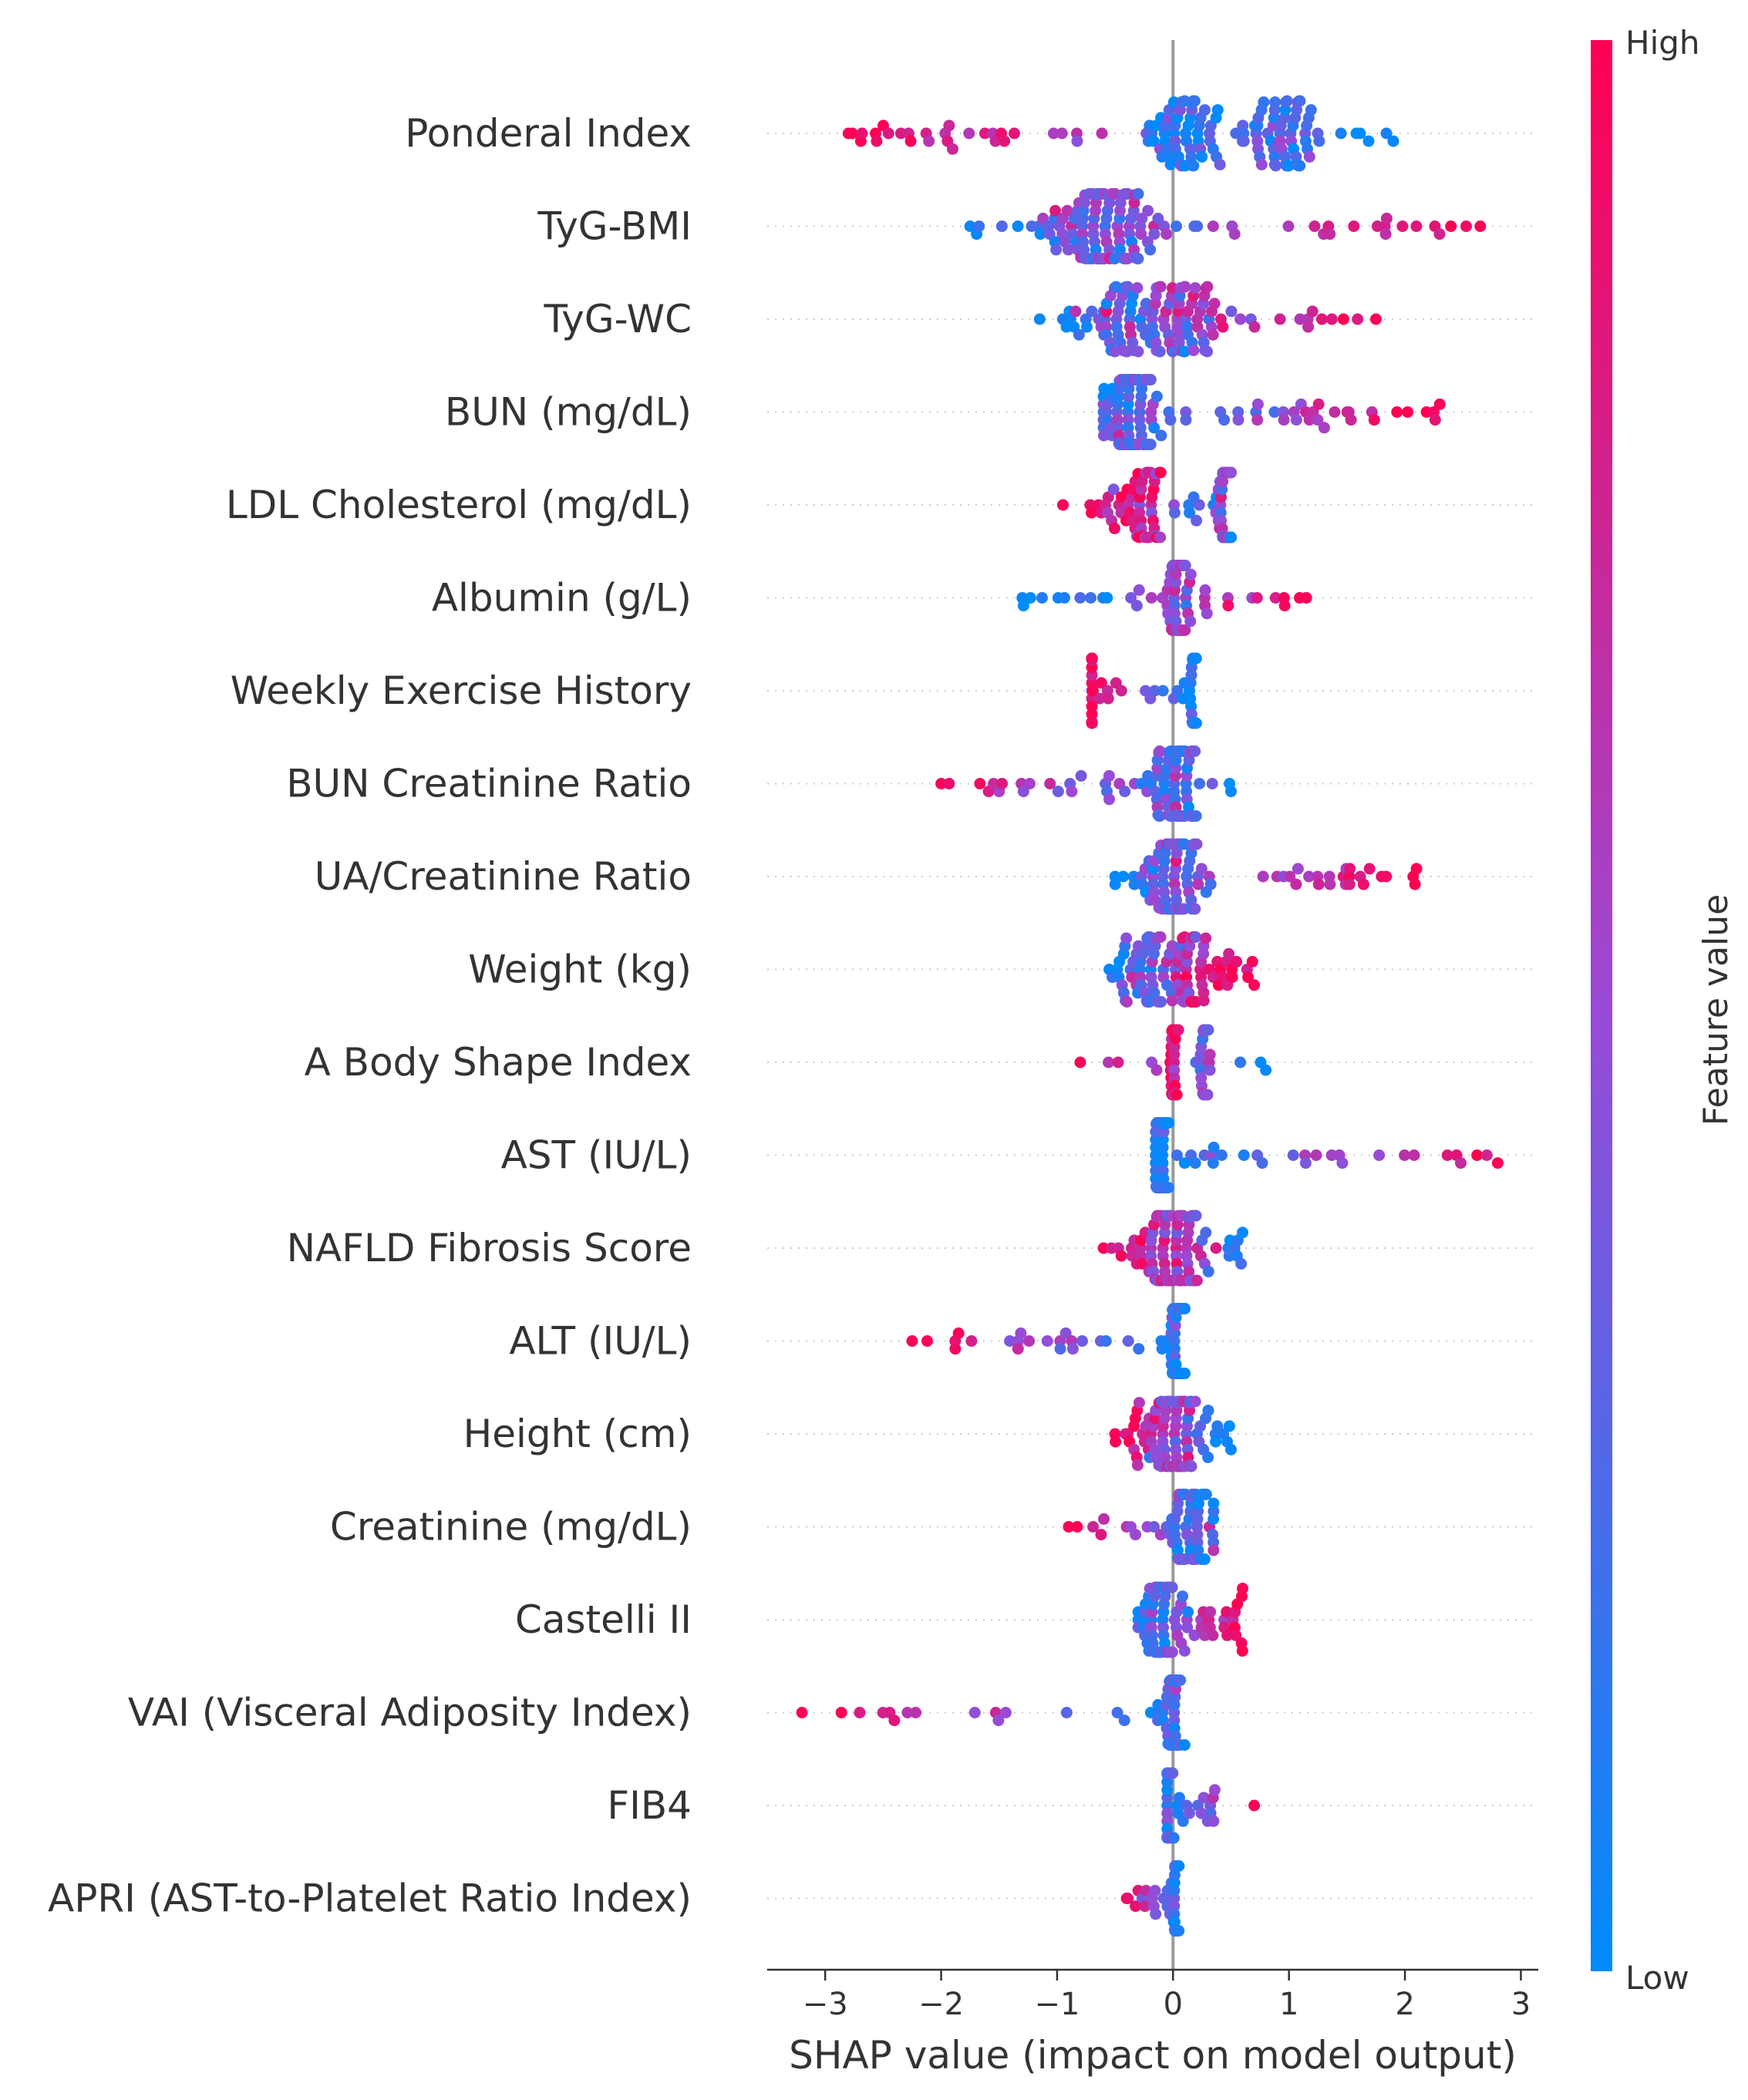 The width and height of the screenshot is (1748, 2100). Describe the element at coordinates (568, 412) in the screenshot. I see `feature-label: BUN (mg/dL)` at that location.